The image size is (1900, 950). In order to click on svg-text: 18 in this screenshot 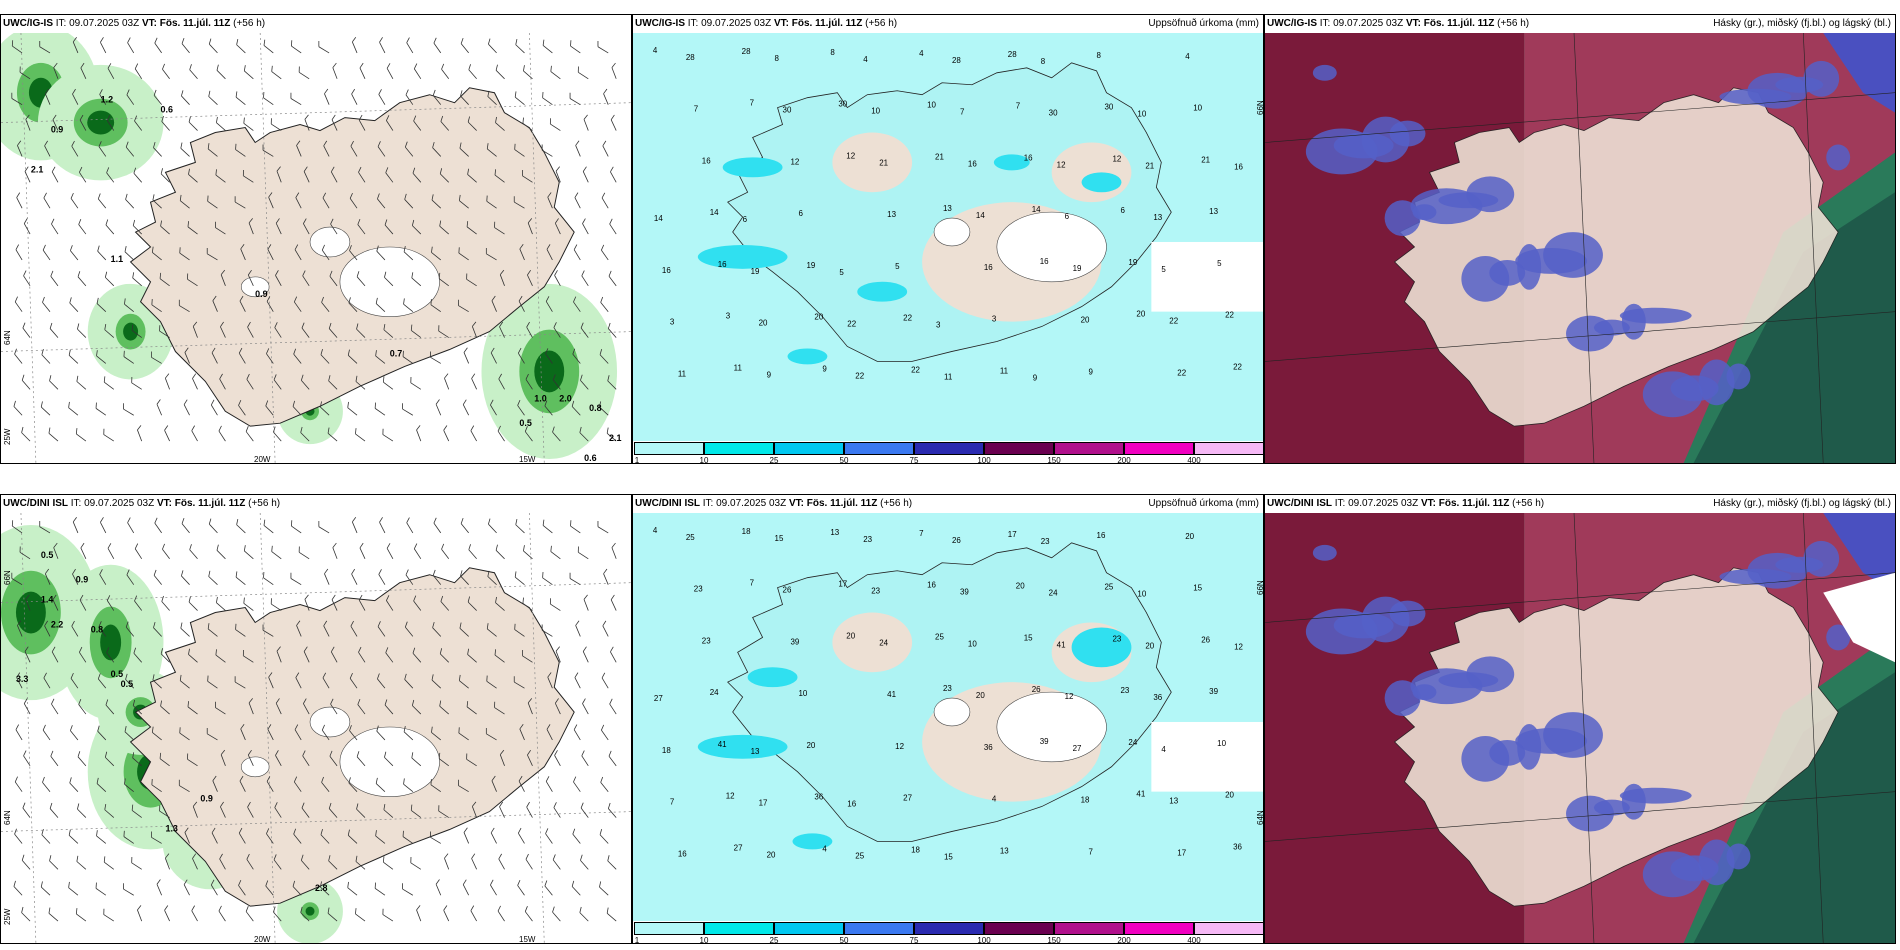, I will do `click(1085, 800)`.